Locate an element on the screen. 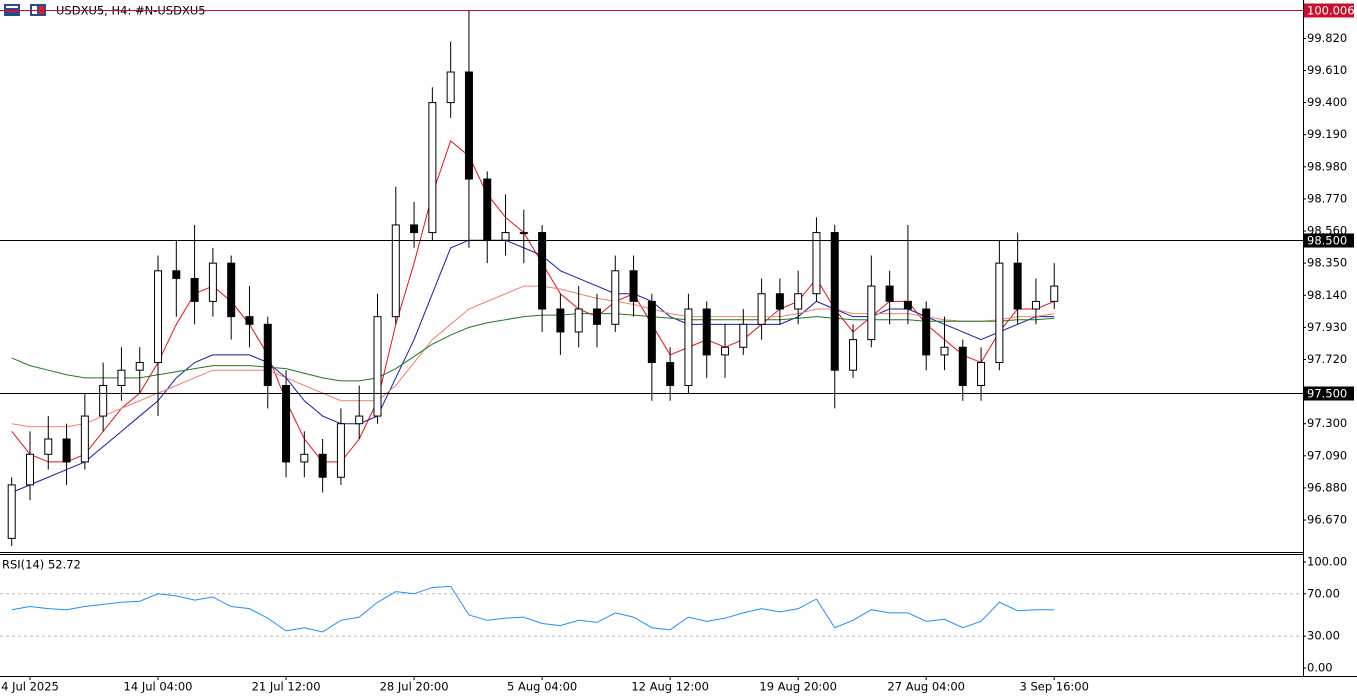 The width and height of the screenshot is (1357, 699). x-tick-label: 5 Aug 04:00 is located at coordinates (542, 687).